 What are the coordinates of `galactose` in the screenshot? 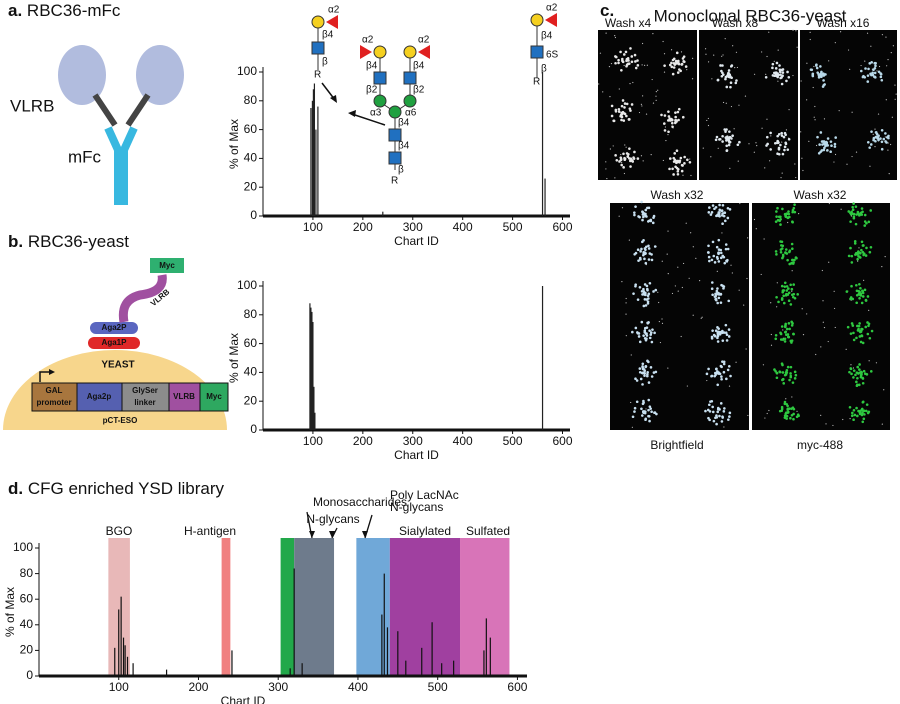 It's located at (537, 20).